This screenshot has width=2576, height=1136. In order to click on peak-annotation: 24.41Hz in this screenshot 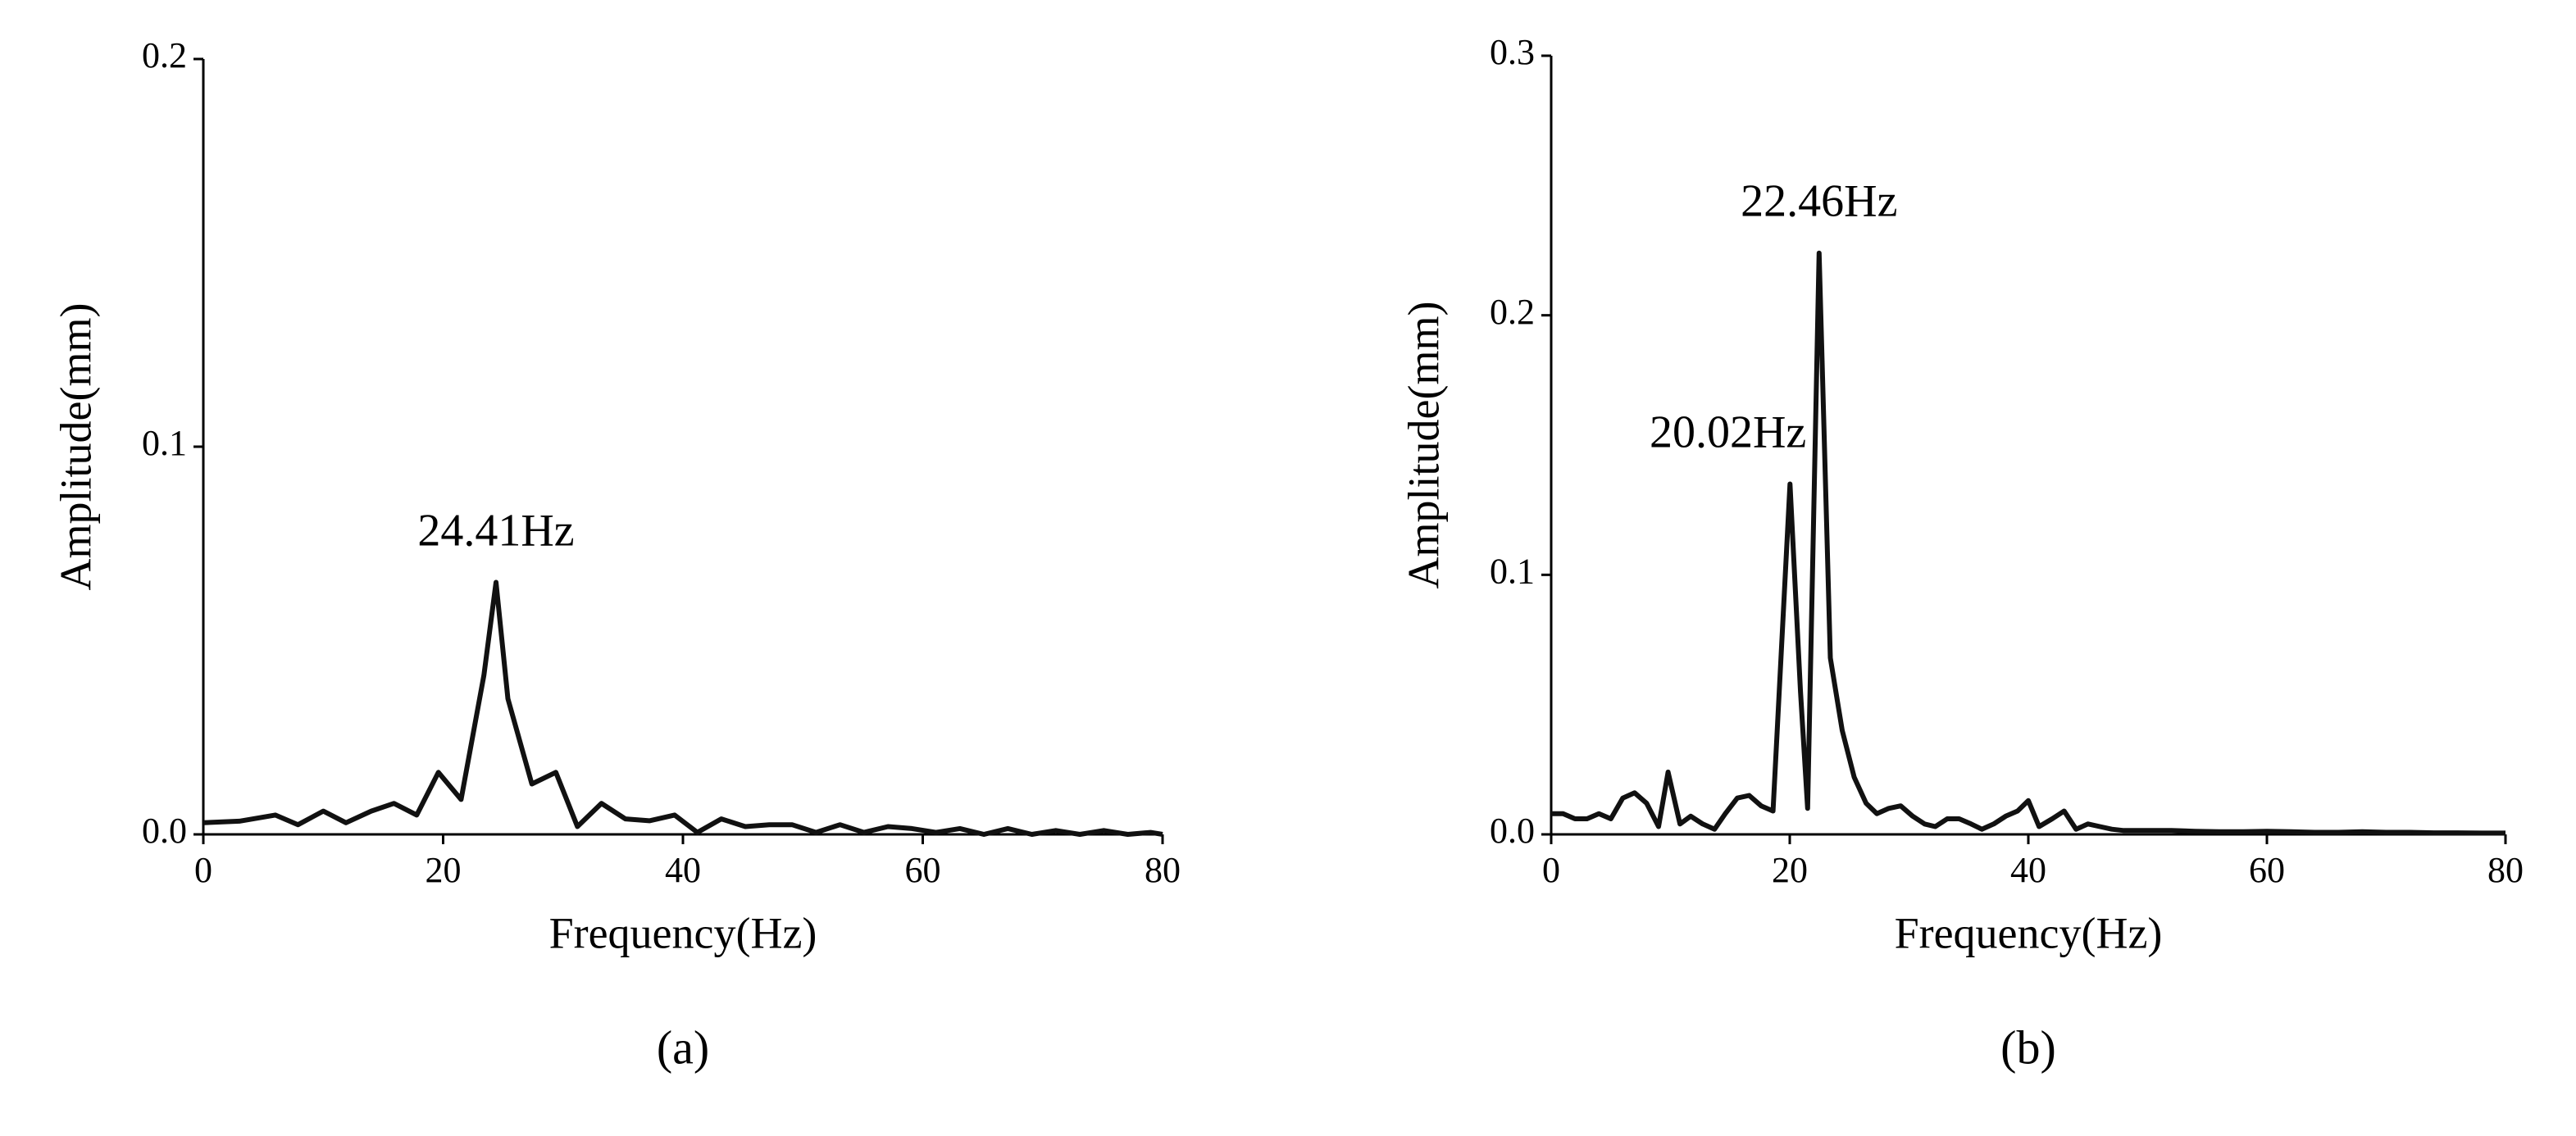, I will do `click(496, 530)`.